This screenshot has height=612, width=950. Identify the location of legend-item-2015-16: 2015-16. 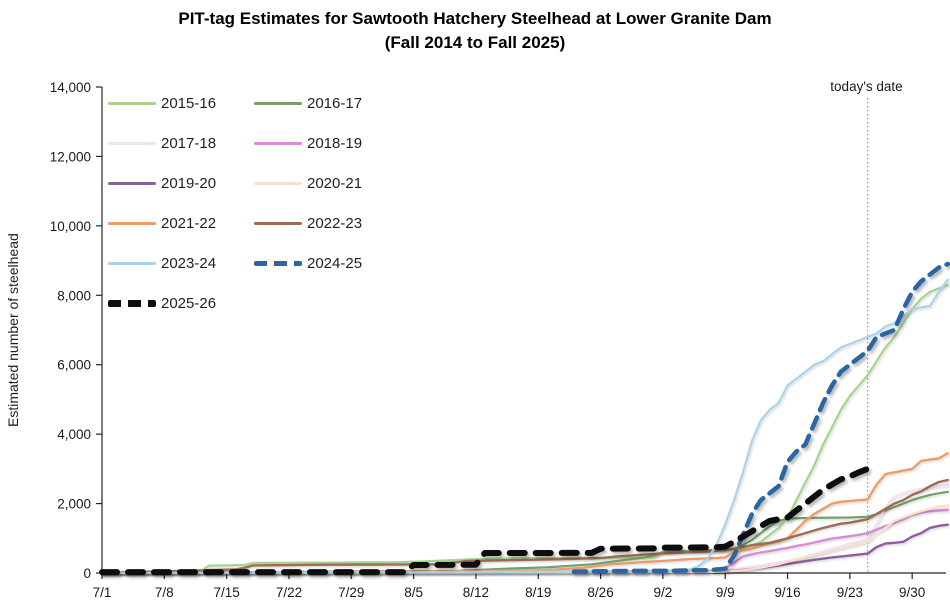
(181, 103).